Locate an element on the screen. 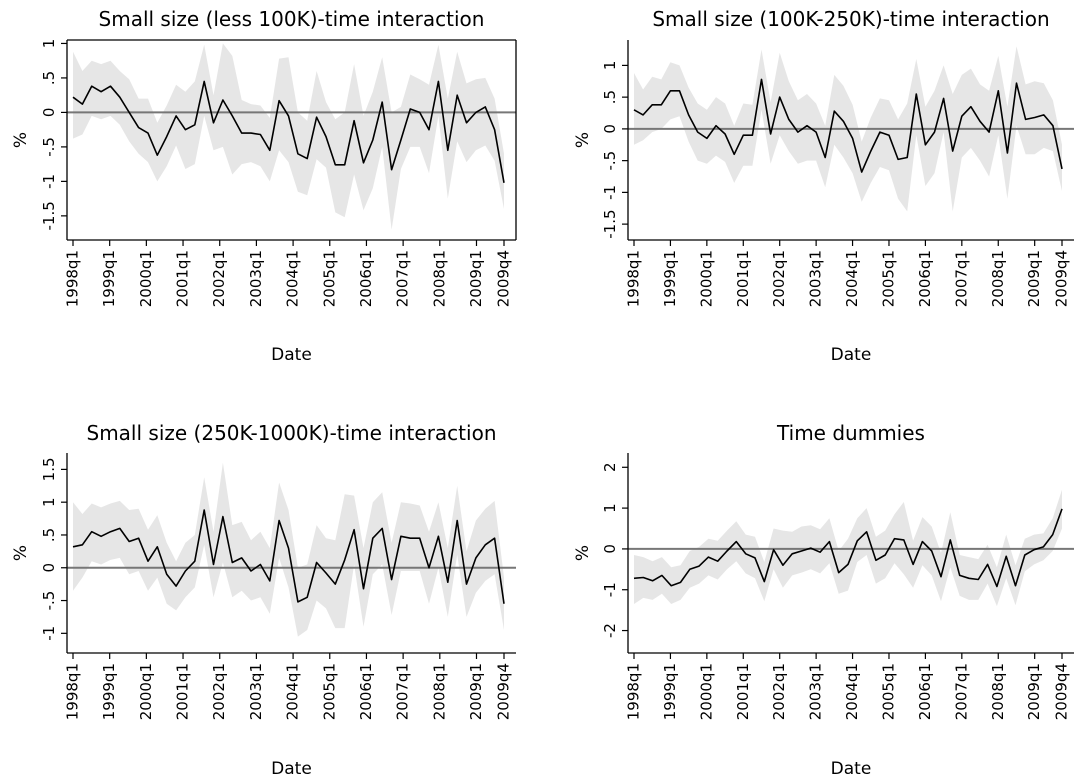 This screenshot has width=1074, height=780. x-tick-label: 2004q1 is located at coordinates (852, 691).